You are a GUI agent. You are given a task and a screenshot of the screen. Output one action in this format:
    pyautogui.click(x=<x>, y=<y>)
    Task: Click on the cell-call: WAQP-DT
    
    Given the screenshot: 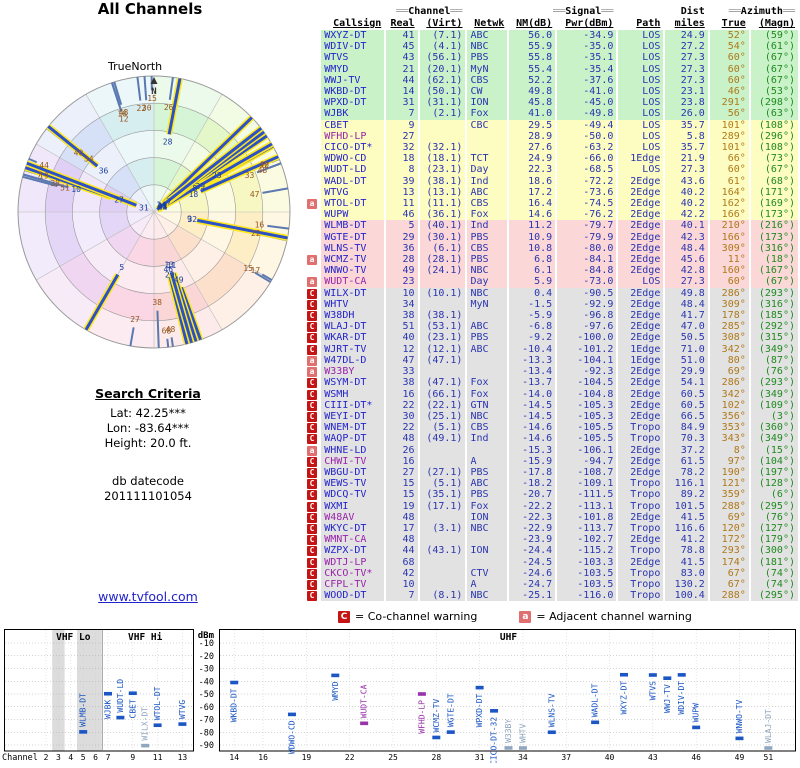 What is the action you would take?
    pyautogui.click(x=353, y=439)
    